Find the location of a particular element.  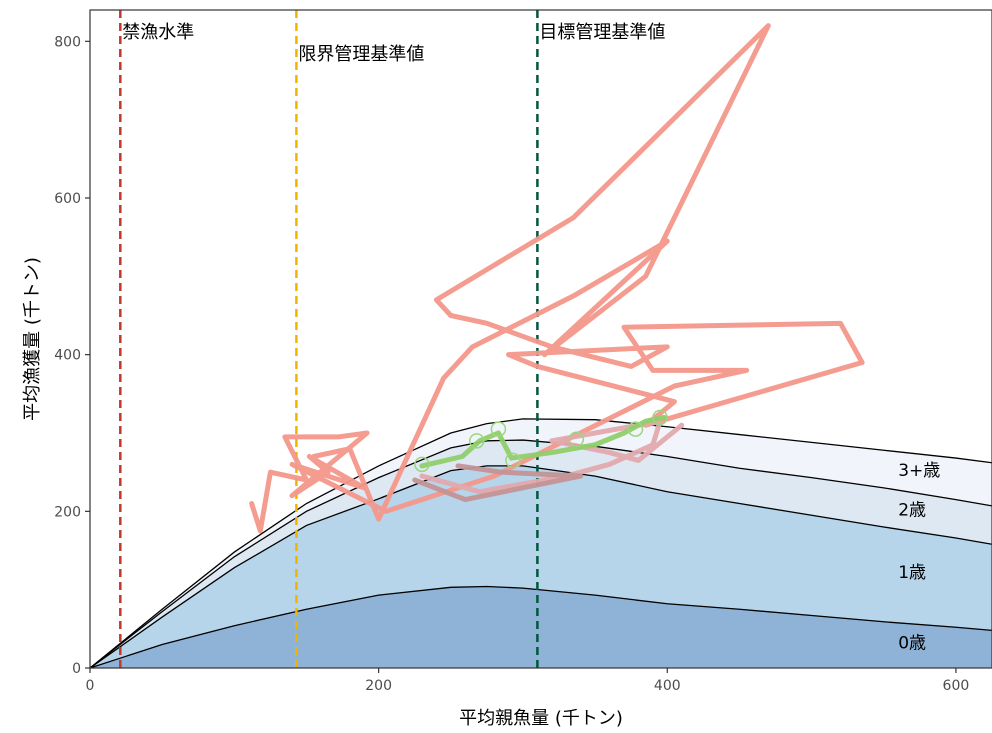

x-tick-label-1: 200 is located at coordinates (378, 686).